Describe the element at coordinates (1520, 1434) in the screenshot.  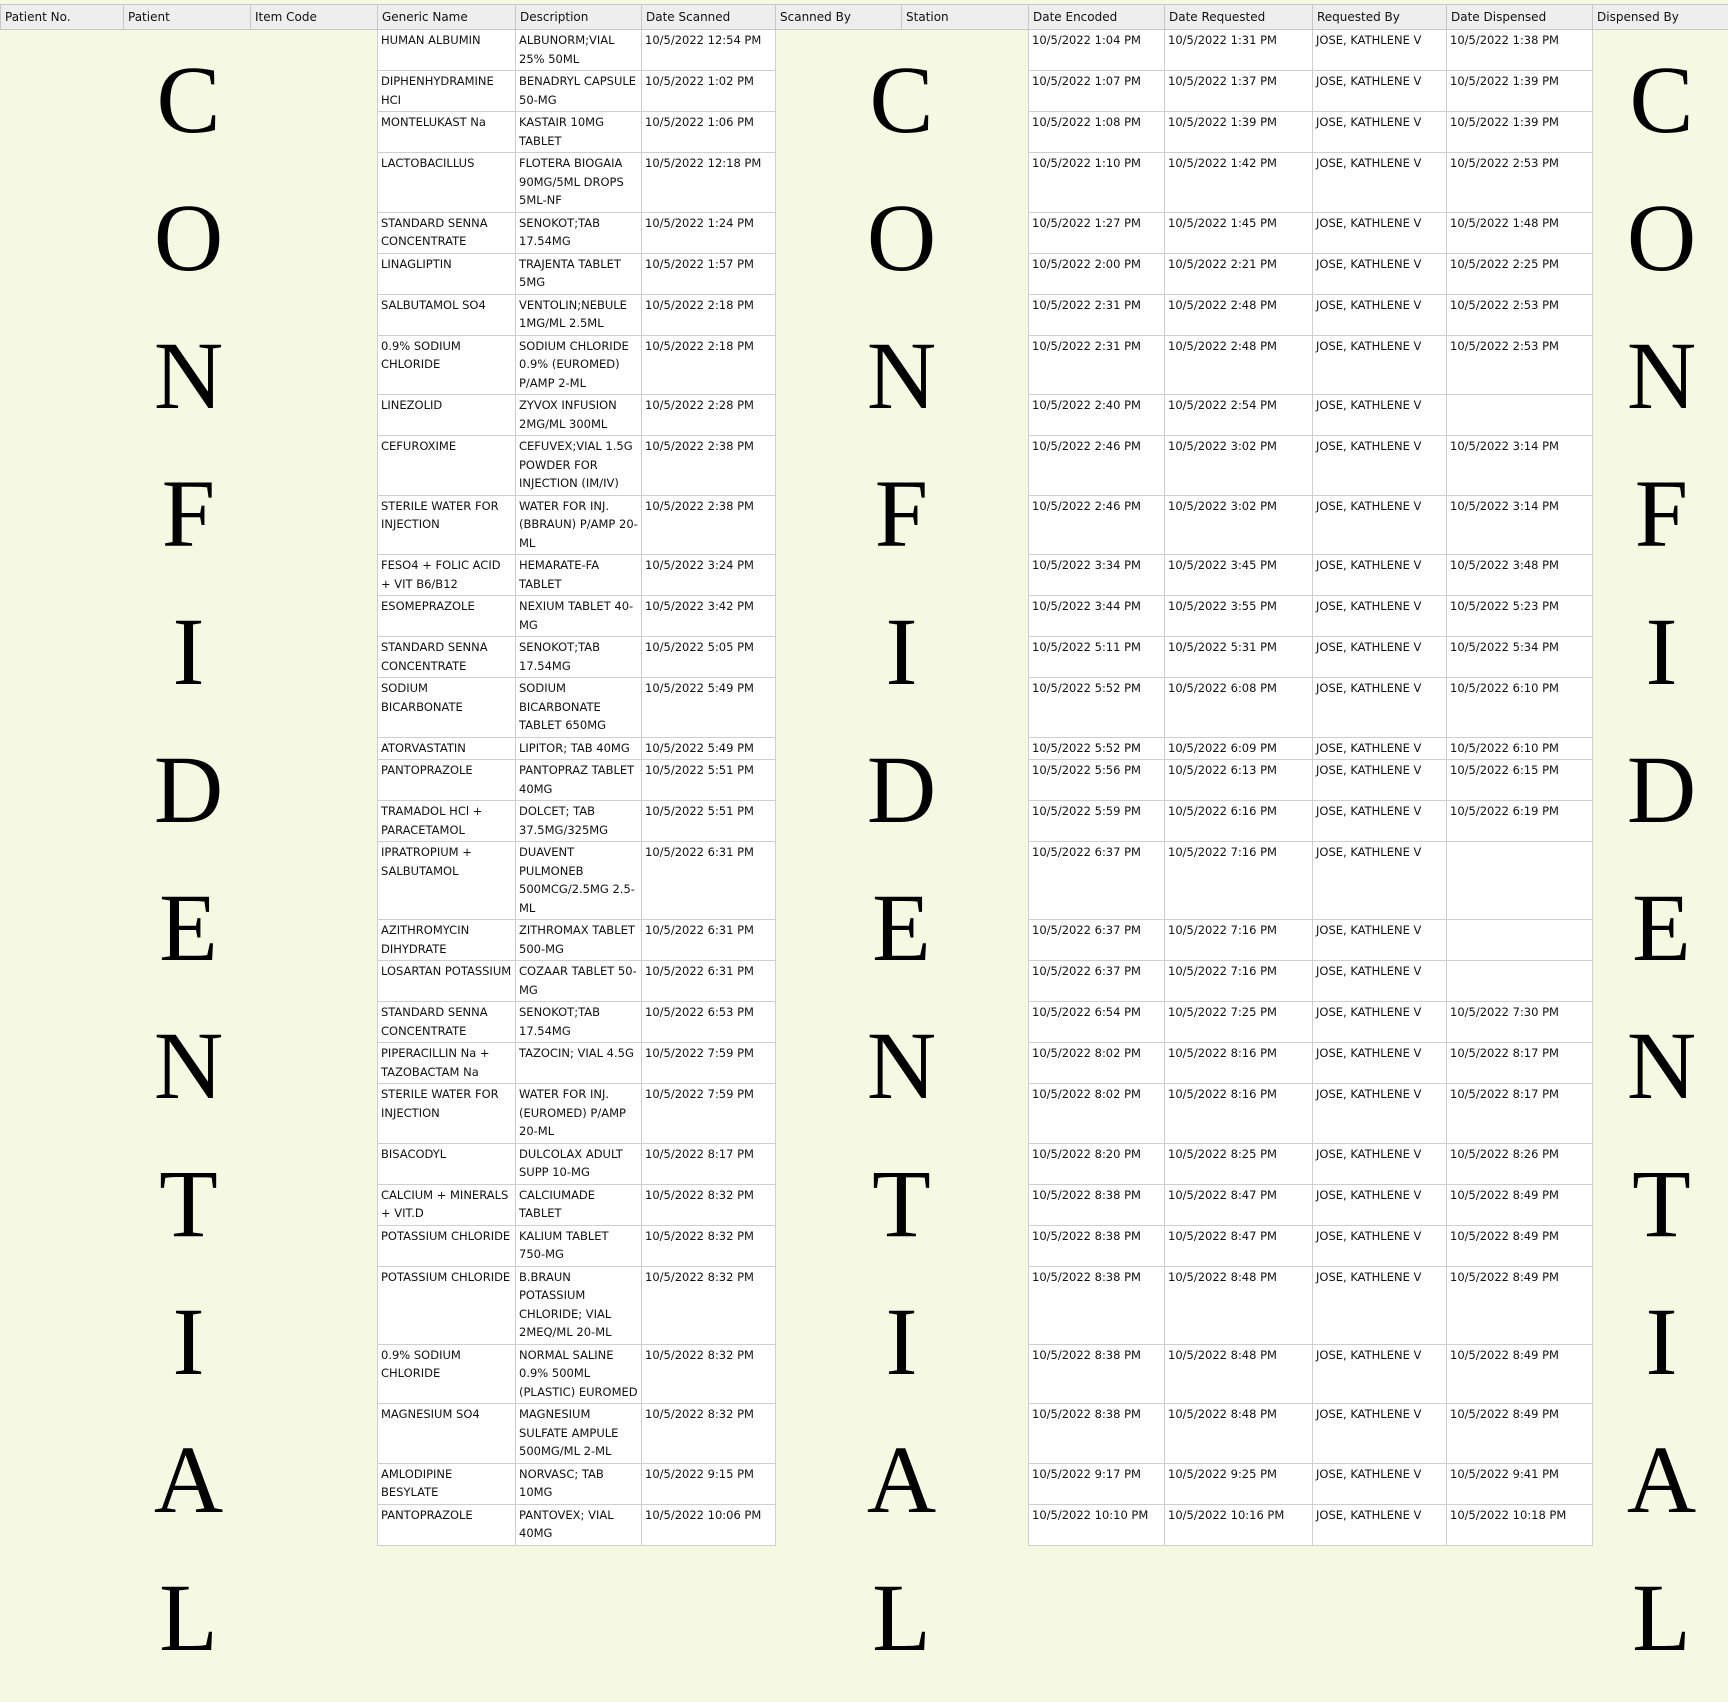
I see `table-cell: 10/5/2022 8:49 PM` at that location.